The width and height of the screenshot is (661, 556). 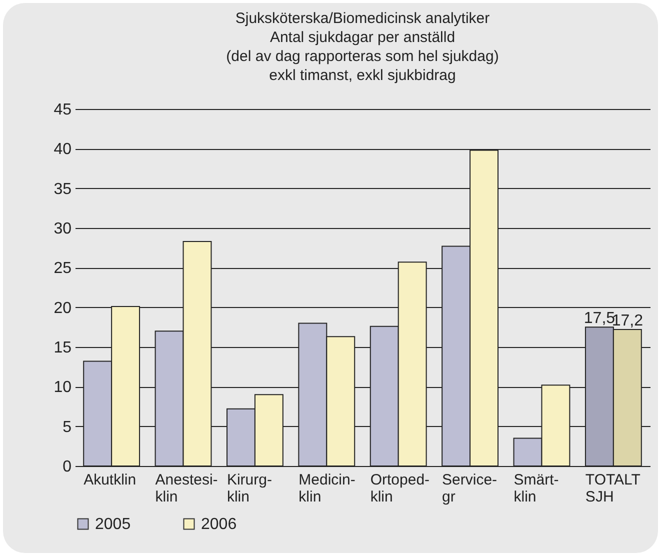 What do you see at coordinates (63, 110) in the screenshot?
I see `y-tick-label: 45` at bounding box center [63, 110].